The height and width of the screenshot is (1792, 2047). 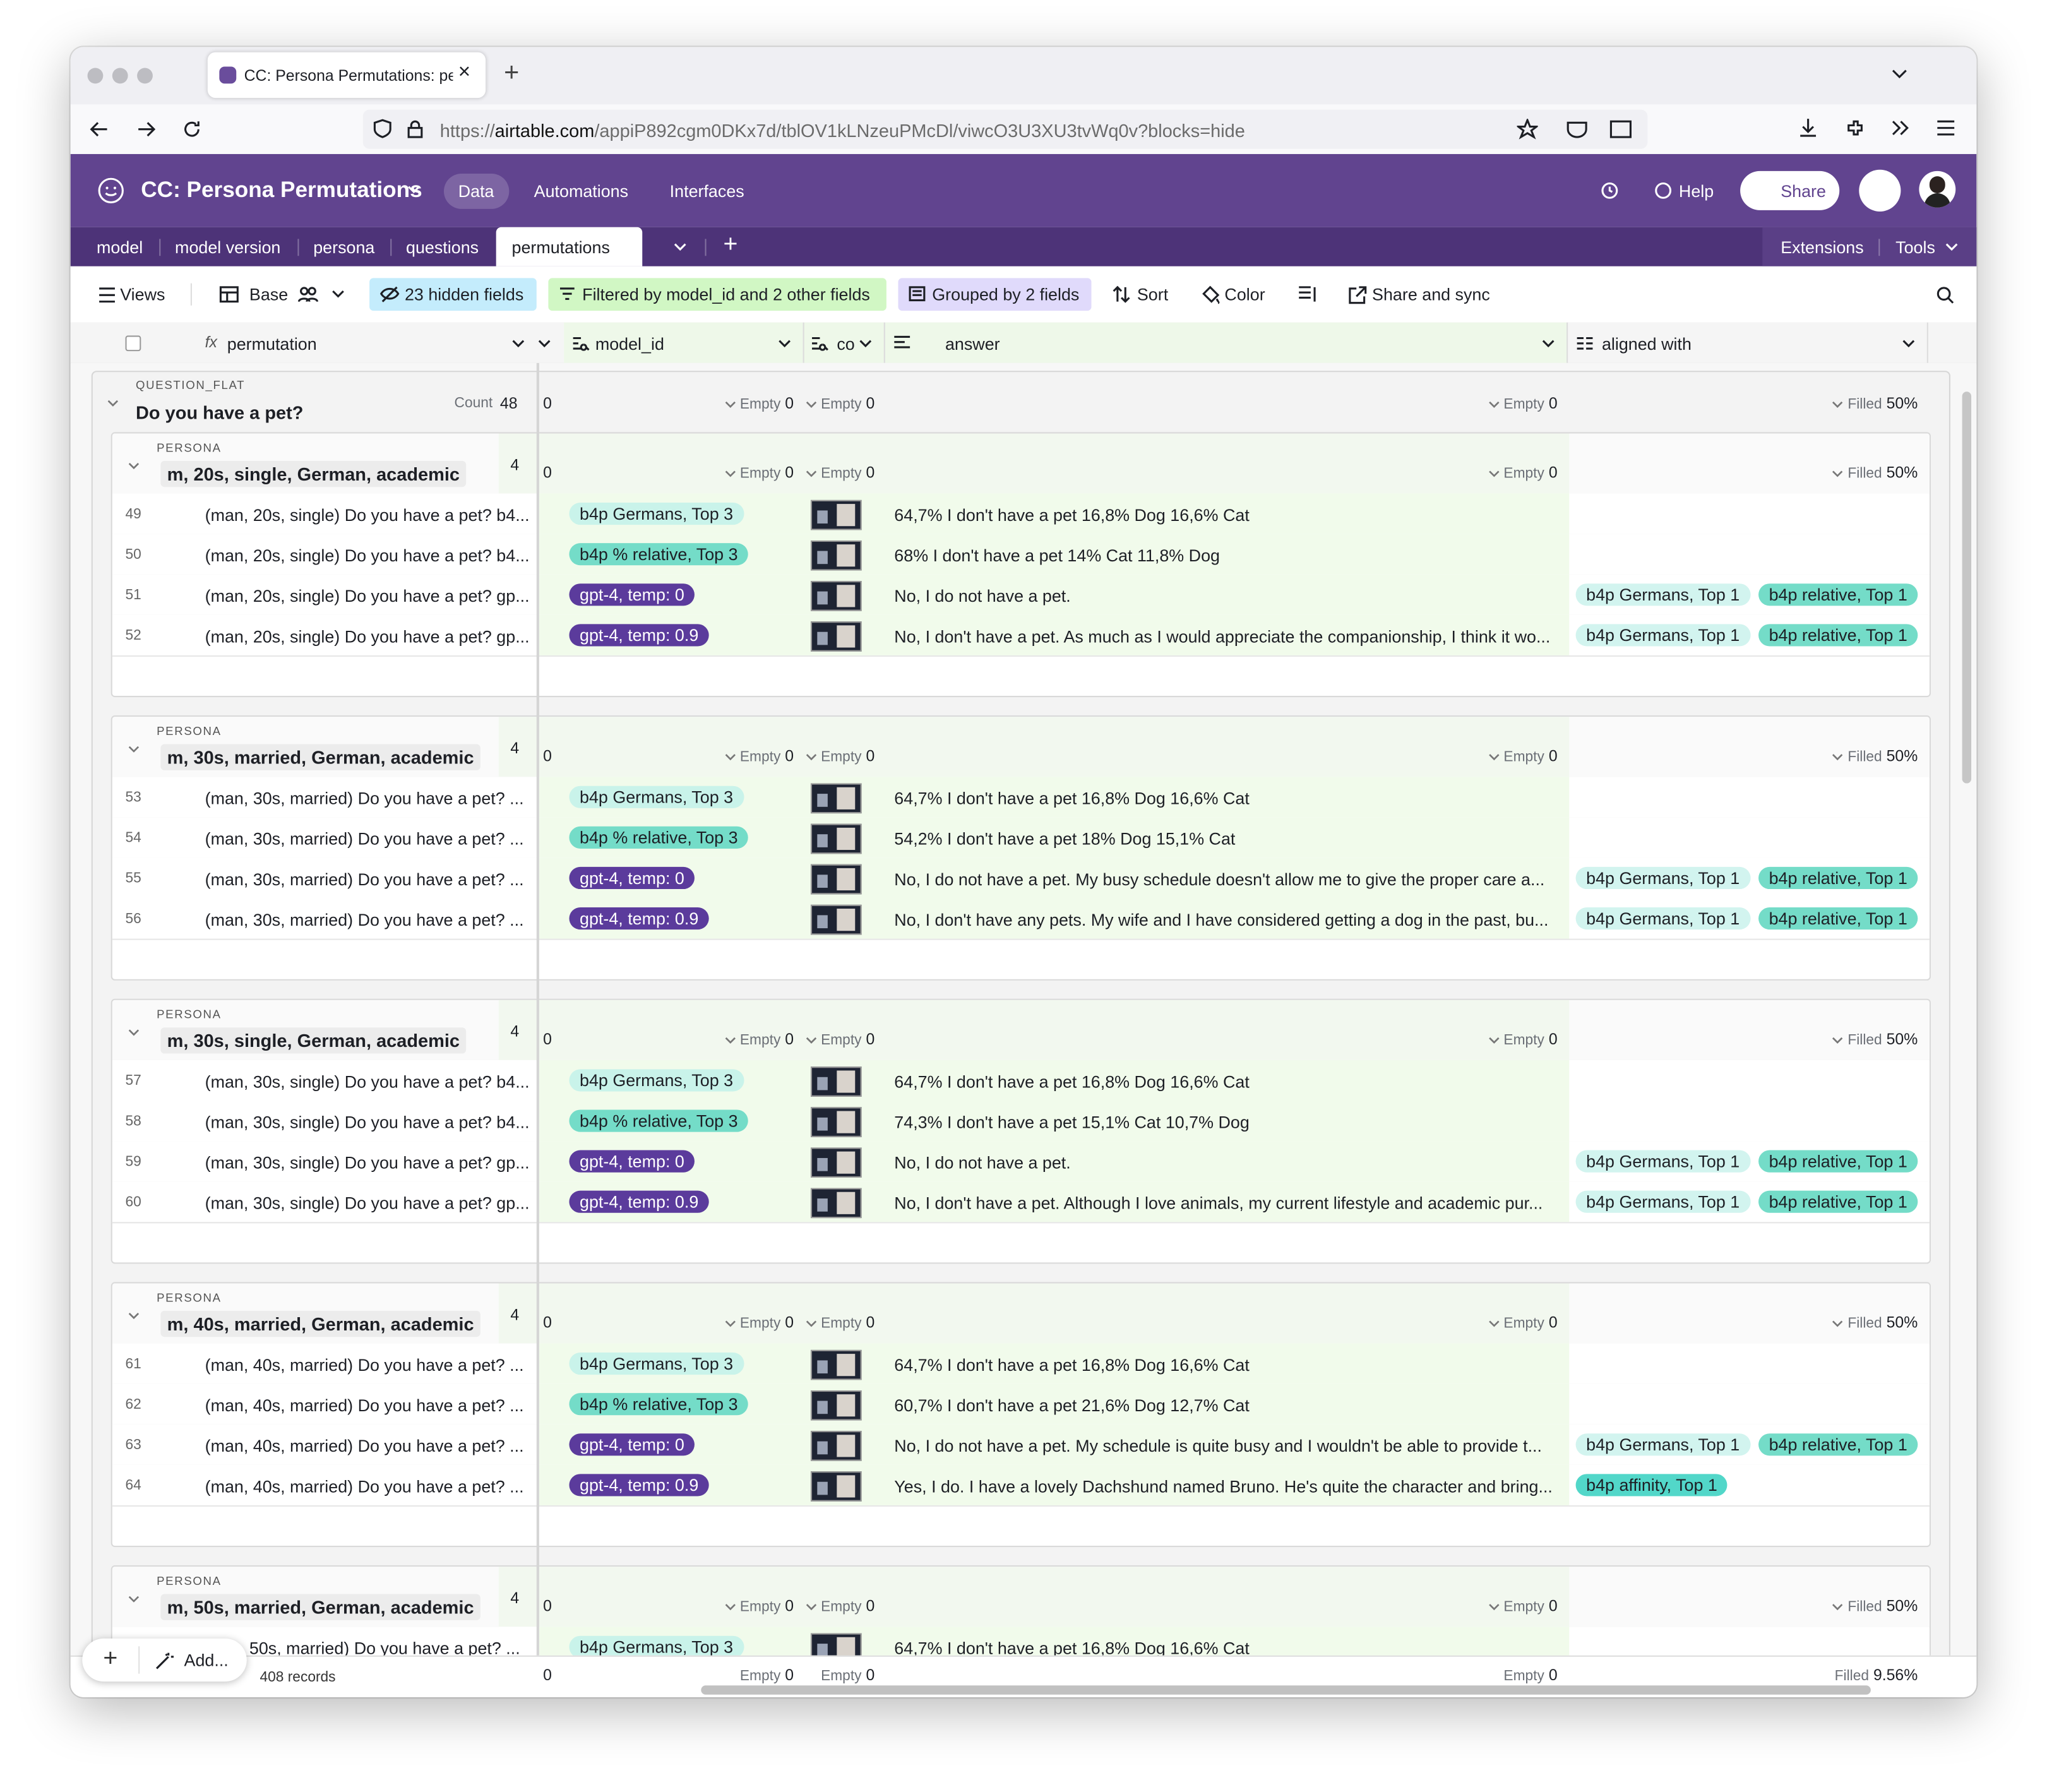 I want to click on share-button: Share, so click(x=1790, y=190).